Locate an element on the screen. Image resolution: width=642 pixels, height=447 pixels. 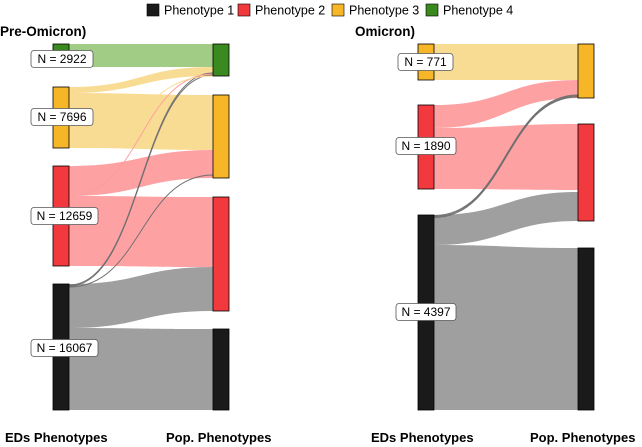
count-label: N = 2922 is located at coordinates (61, 59).